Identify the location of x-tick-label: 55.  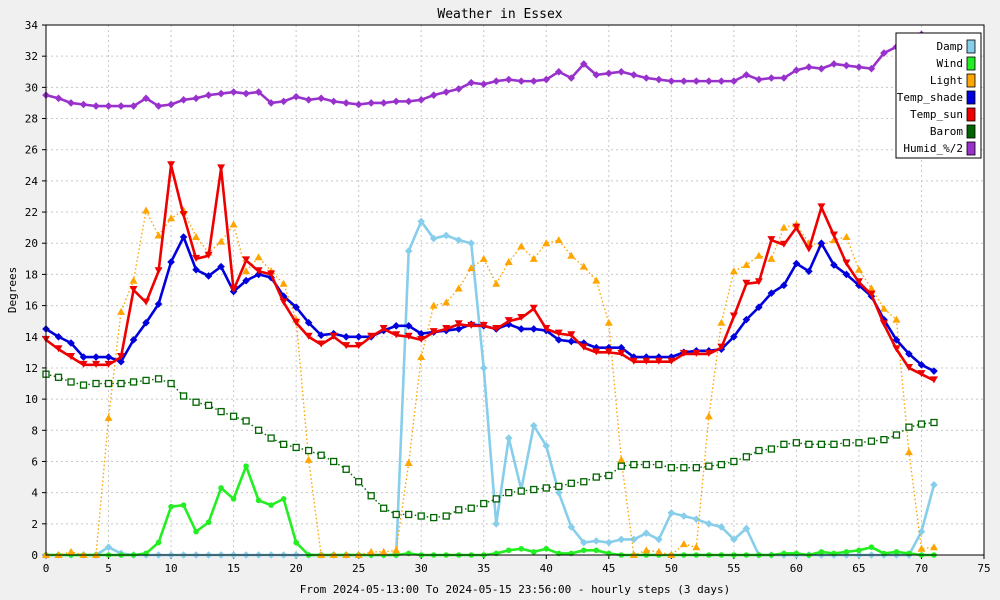
(733, 568).